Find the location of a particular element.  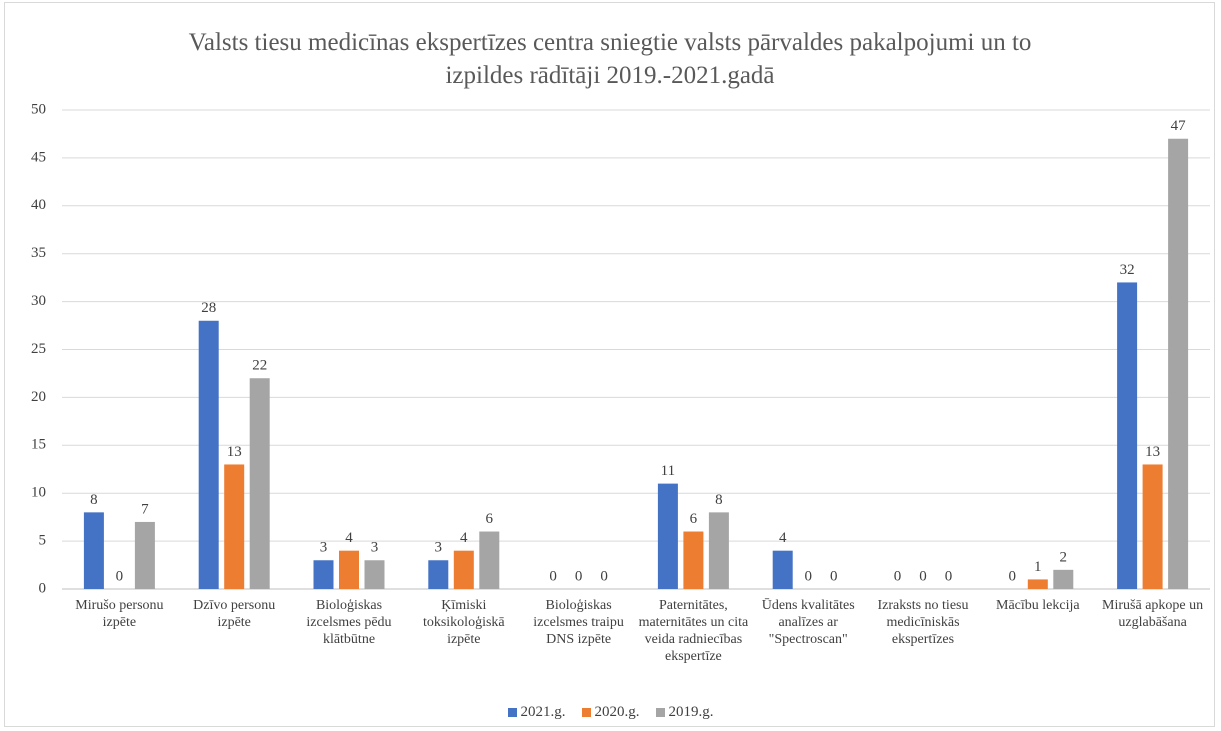

y-tick-label: 35 is located at coordinates (38, 253).